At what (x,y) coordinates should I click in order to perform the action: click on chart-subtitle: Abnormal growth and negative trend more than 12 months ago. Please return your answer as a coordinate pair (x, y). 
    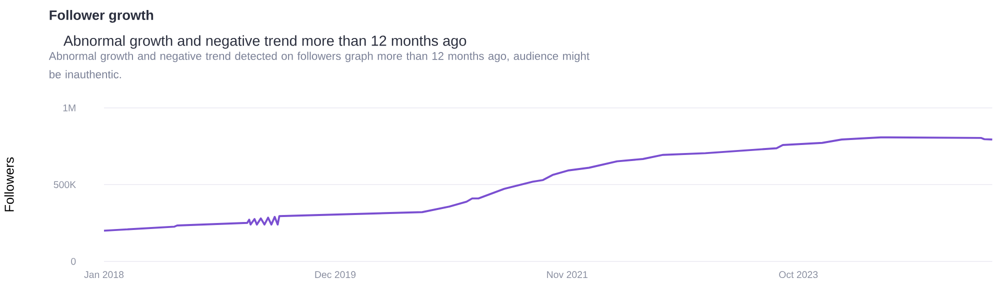
    Looking at the image, I should click on (264, 42).